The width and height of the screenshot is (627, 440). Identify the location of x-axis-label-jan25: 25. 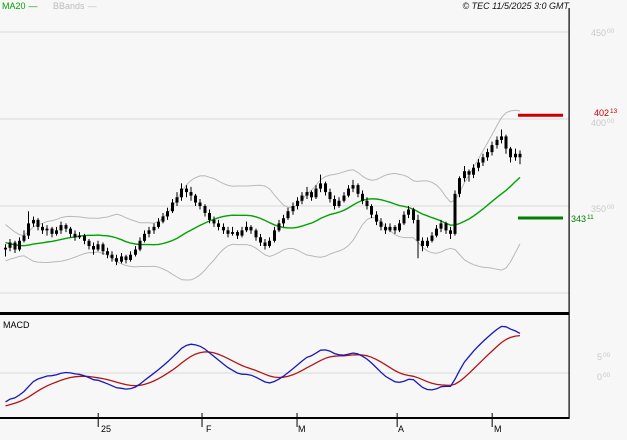
(106, 429).